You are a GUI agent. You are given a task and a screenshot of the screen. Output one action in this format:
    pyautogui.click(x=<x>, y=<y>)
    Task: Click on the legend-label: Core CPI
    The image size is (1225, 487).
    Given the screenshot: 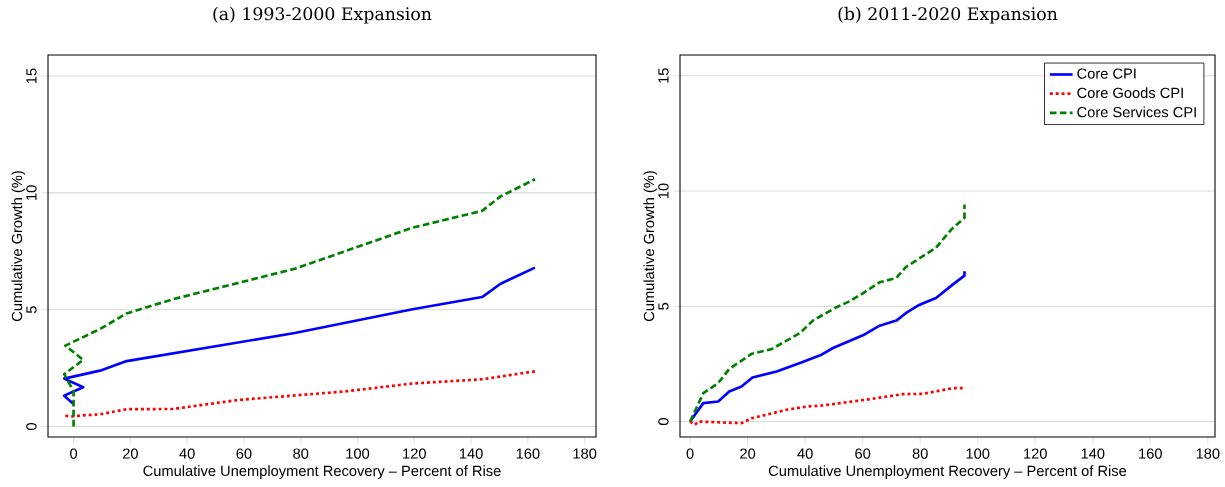 What is the action you would take?
    pyautogui.click(x=1106, y=73)
    